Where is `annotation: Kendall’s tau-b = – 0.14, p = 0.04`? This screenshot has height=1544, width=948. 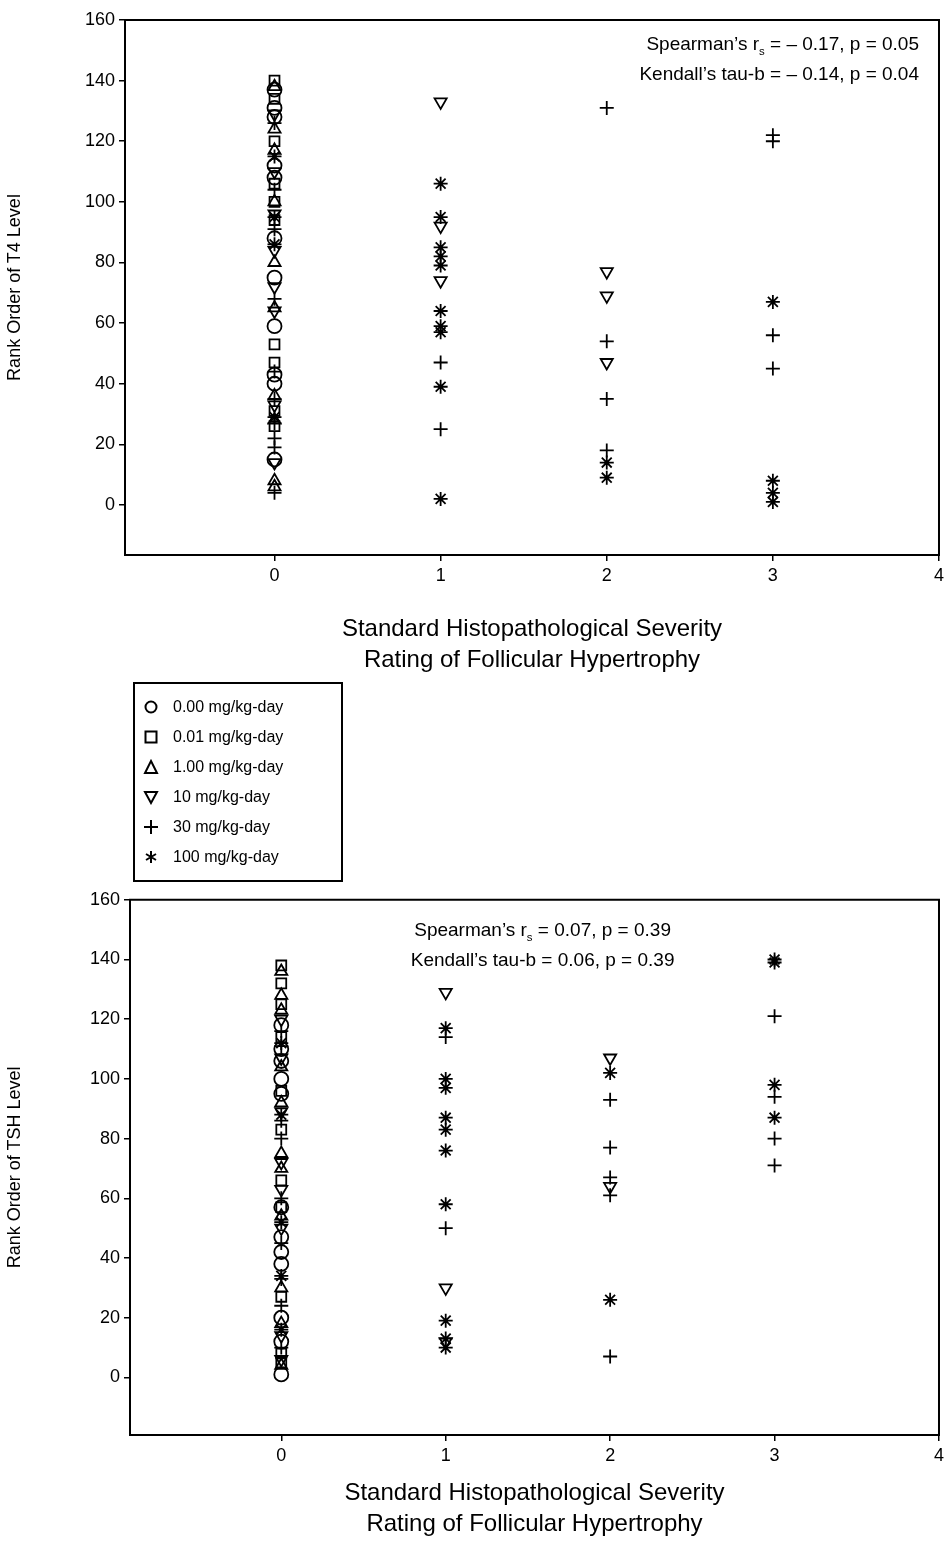
annotation: Kendall’s tau-b = – 0.14, p = 0.04 is located at coordinates (779, 73).